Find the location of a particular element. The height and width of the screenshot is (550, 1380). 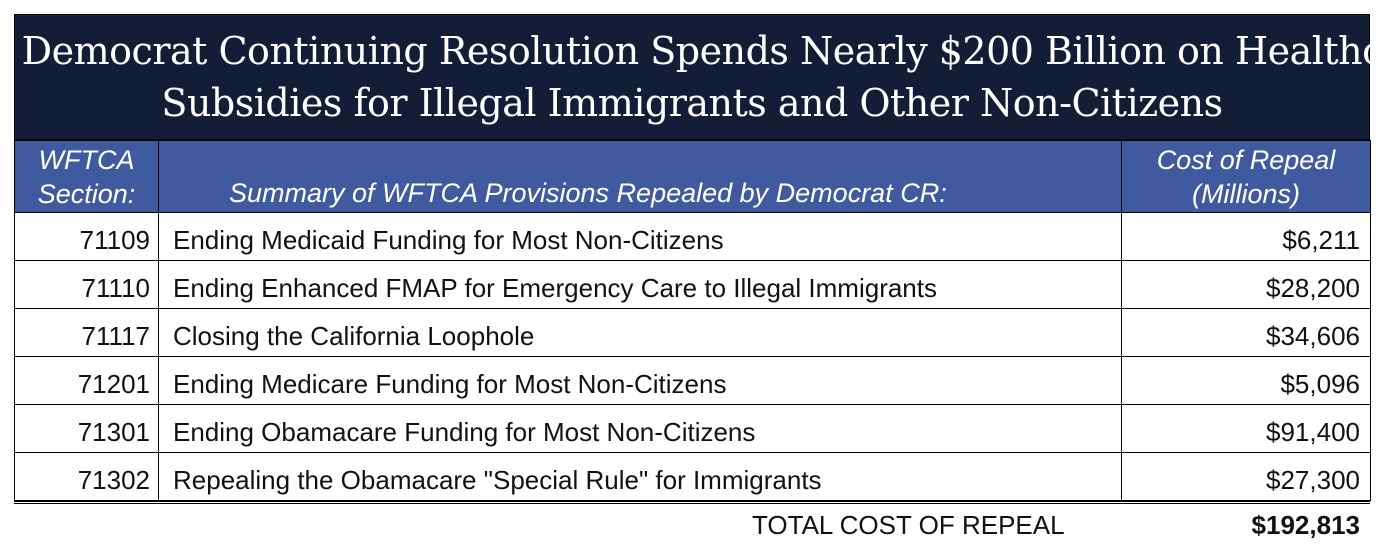

row-cost: $6,211 is located at coordinates (1246, 236).